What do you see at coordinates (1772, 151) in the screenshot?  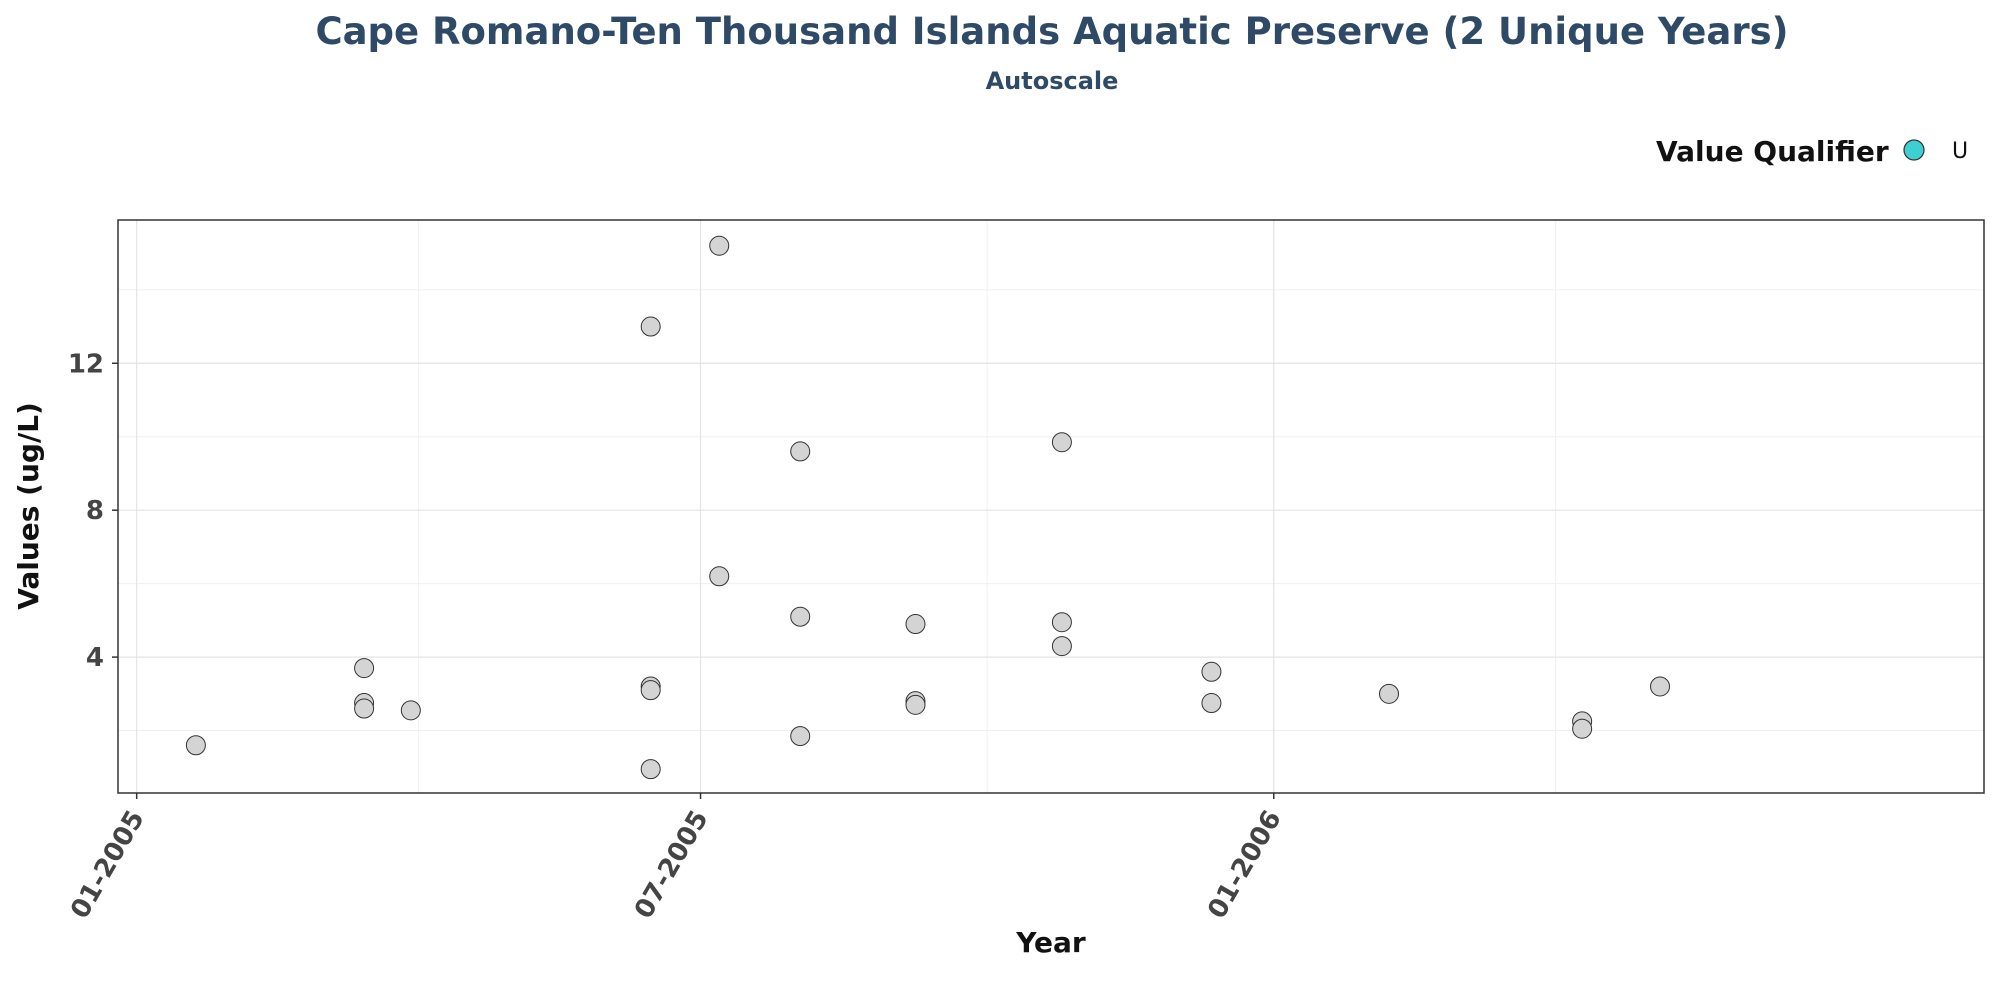 I see `legend-title: Value Qualifier` at bounding box center [1772, 151].